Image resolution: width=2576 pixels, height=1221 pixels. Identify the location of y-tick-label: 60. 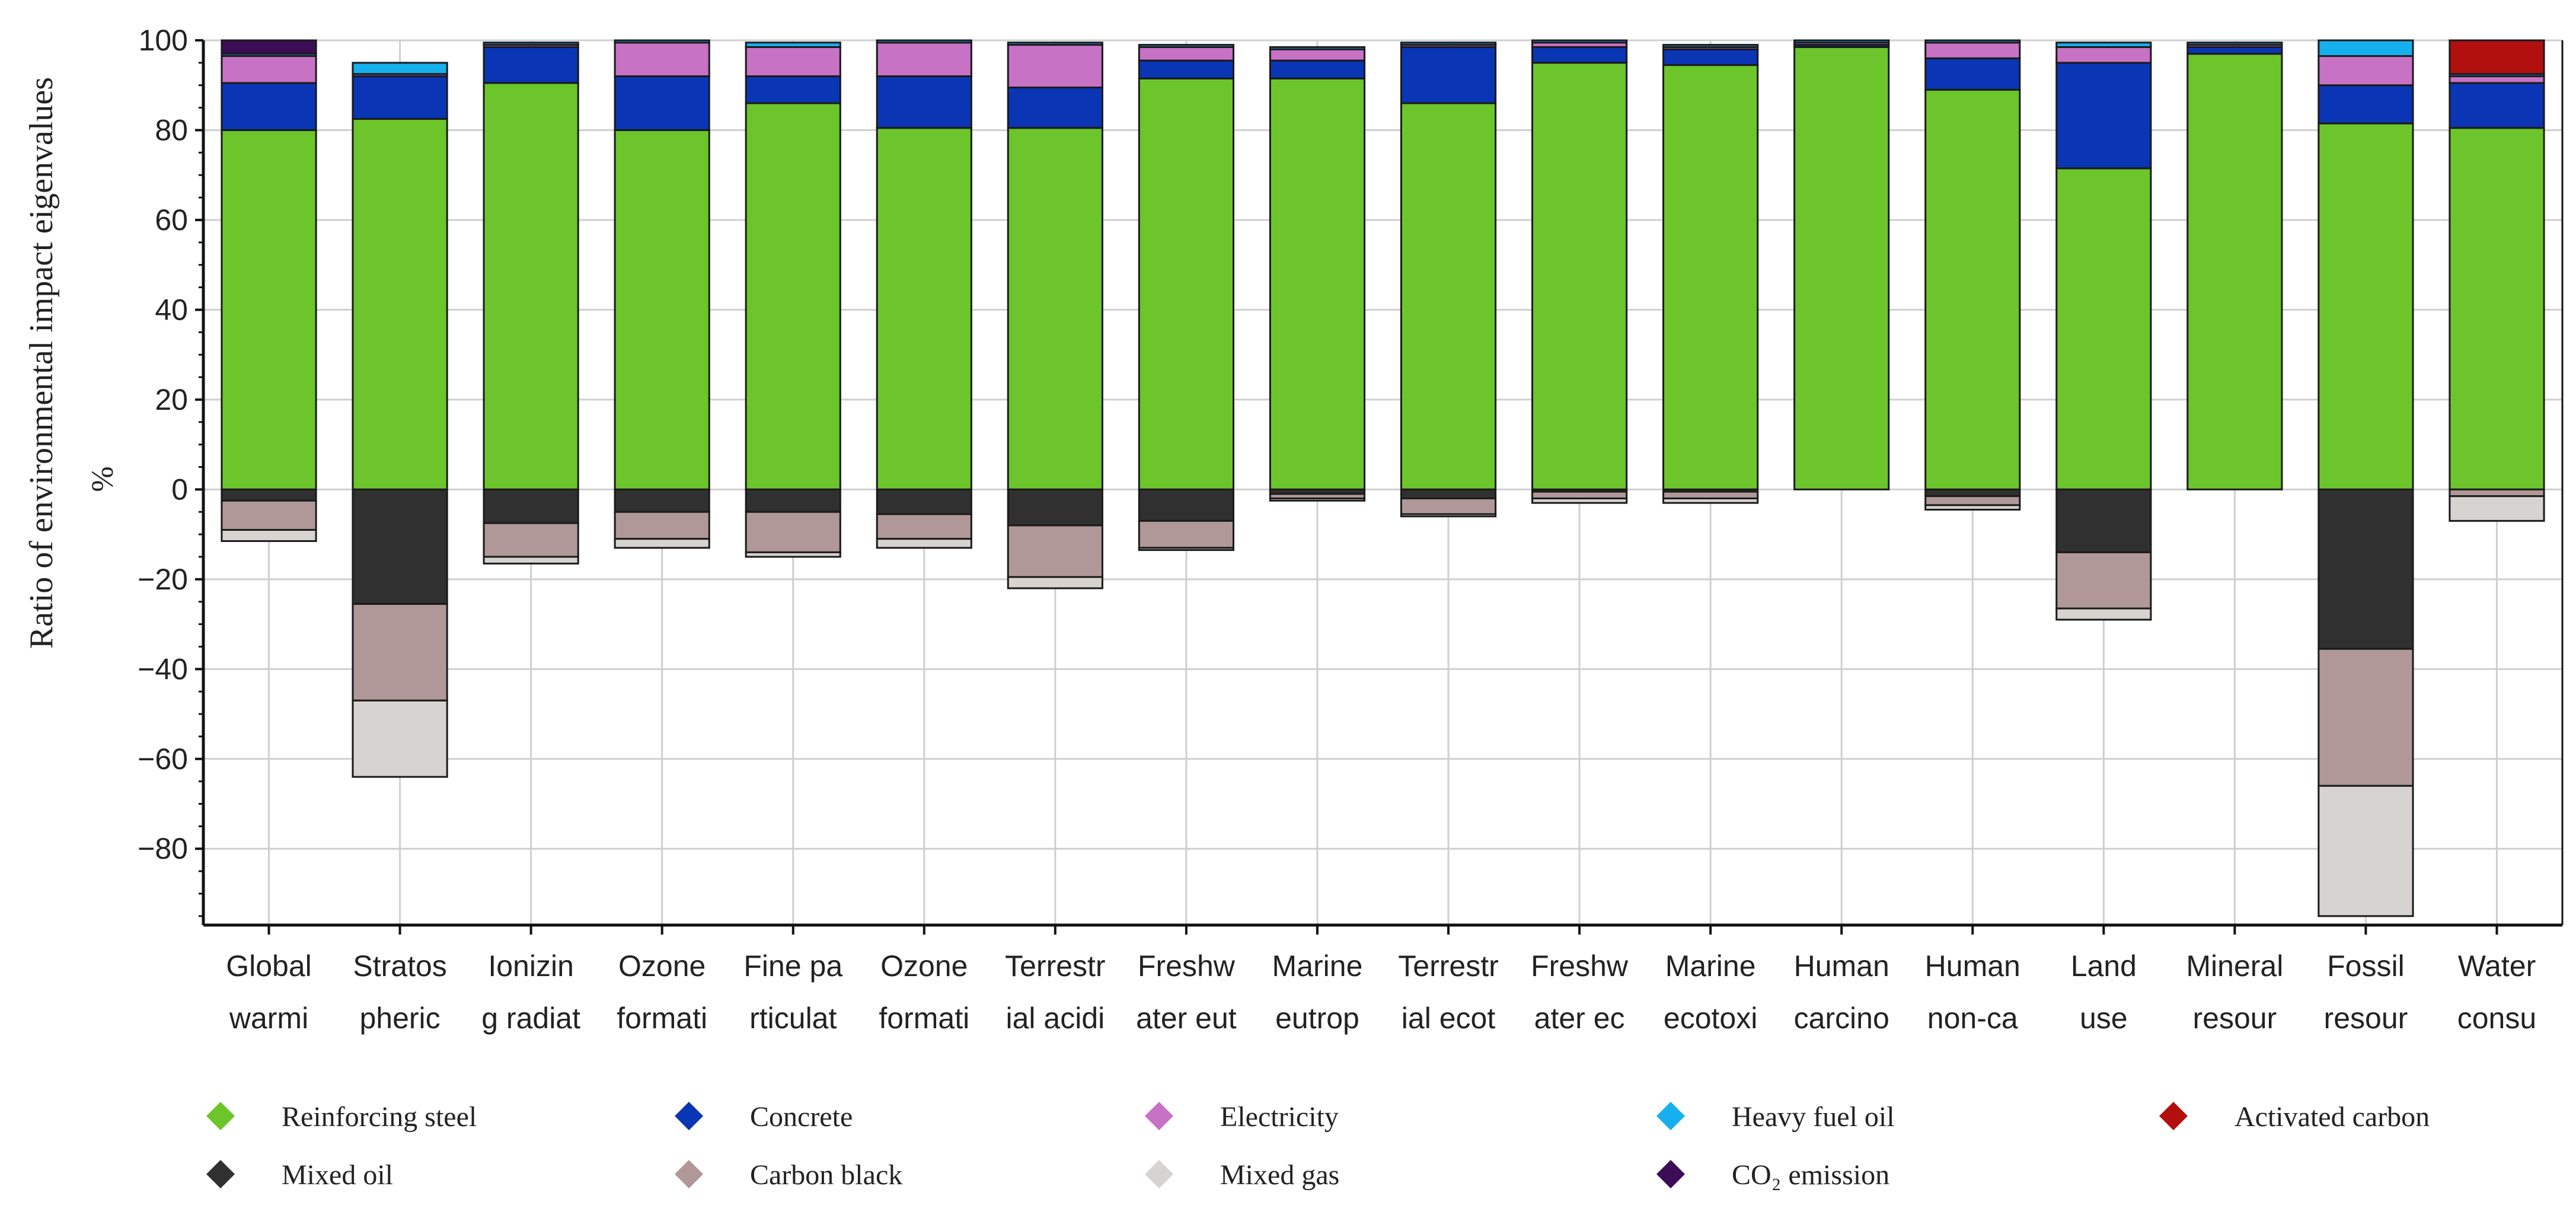
(171, 220).